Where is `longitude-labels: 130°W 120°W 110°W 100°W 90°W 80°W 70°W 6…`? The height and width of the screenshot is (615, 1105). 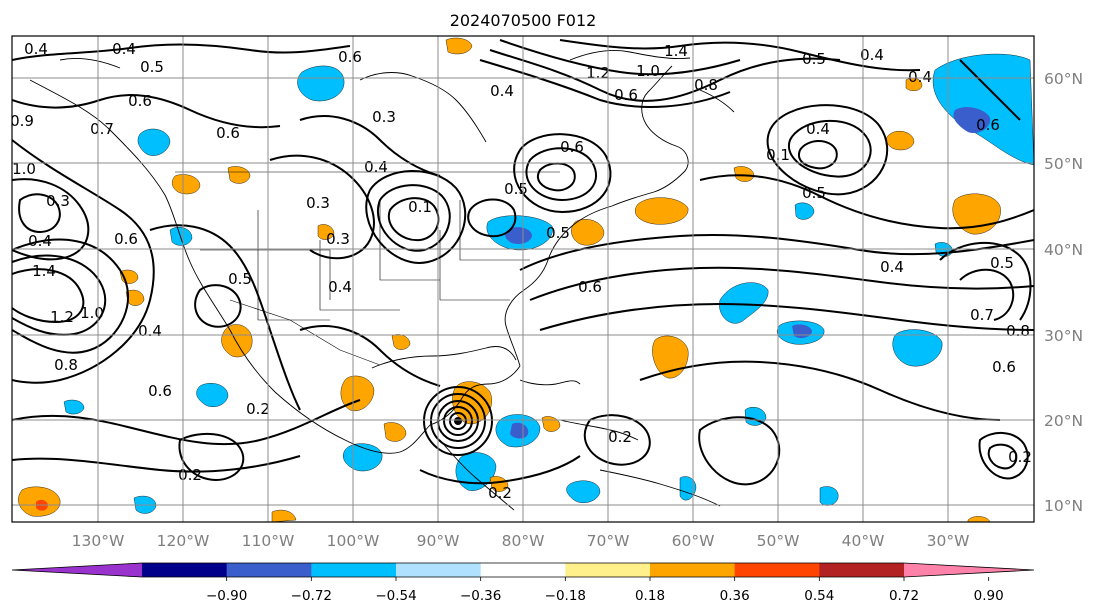
longitude-labels: 130°W 120°W 110°W 100°W 90°W 80°W 70°W 6… is located at coordinates (521, 541).